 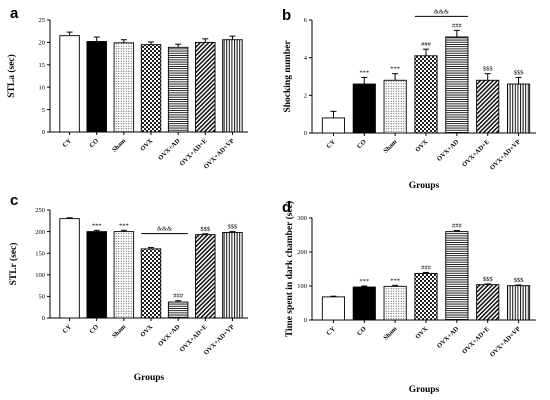 What do you see at coordinates (305, 96) in the screenshot?
I see `y-tick-label: 2` at bounding box center [305, 96].